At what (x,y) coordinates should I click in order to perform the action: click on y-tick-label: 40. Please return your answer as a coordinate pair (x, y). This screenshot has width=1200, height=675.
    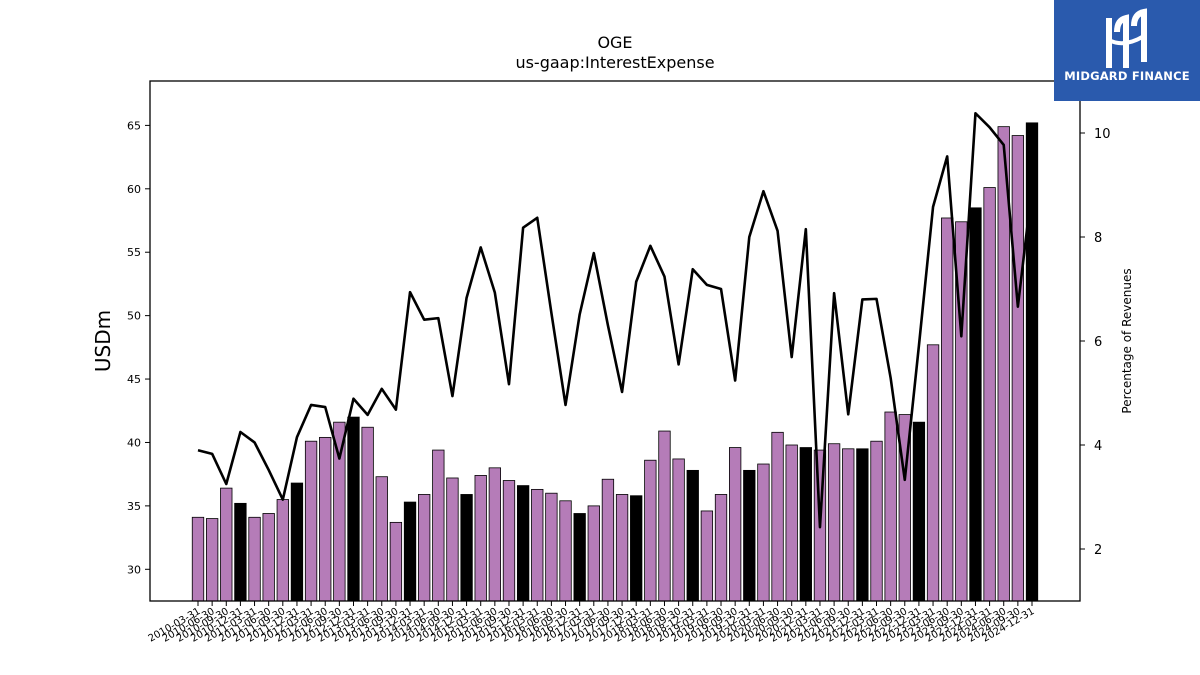
    Looking at the image, I should click on (134, 442).